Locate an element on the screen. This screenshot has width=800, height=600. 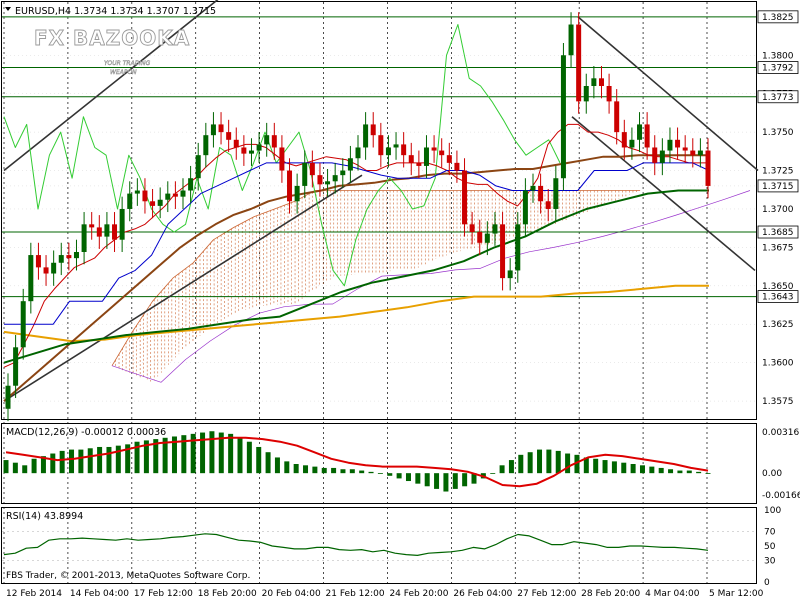
price-tick-label: 1.3725 is located at coordinates (778, 172).